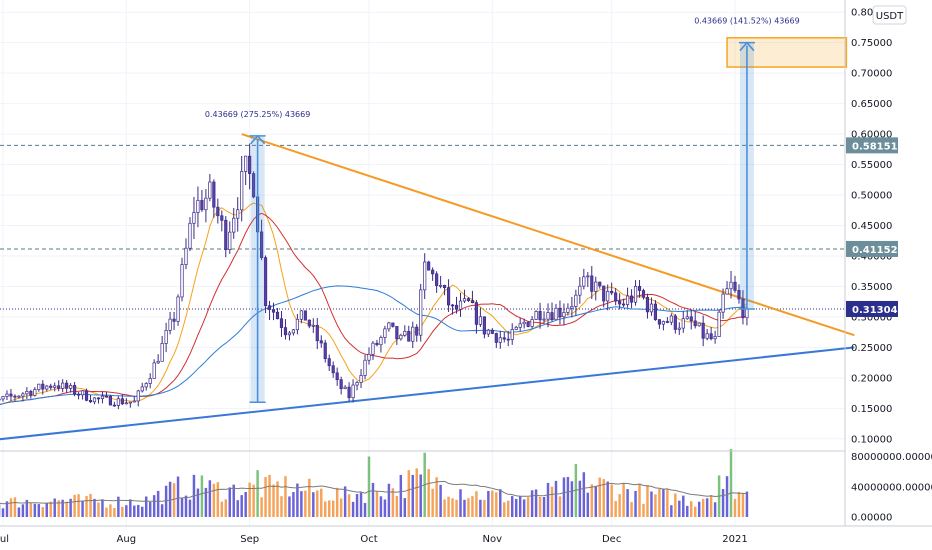 The height and width of the screenshot is (550, 932). Describe the element at coordinates (374, 539) in the screenshot. I see `time-axis: Jul Aug Sep Oct Nov Dec 2021` at that location.